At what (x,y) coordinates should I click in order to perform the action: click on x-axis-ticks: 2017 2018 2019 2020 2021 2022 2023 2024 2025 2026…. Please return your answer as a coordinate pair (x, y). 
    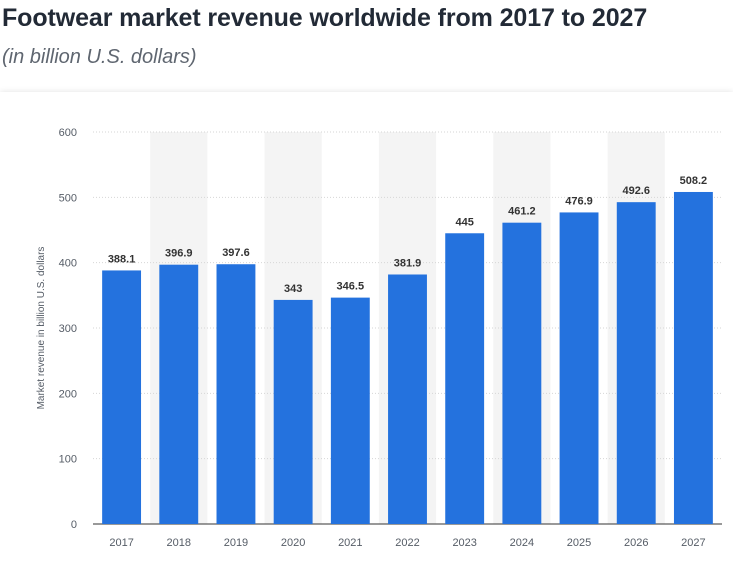
    Looking at the image, I should click on (407, 543).